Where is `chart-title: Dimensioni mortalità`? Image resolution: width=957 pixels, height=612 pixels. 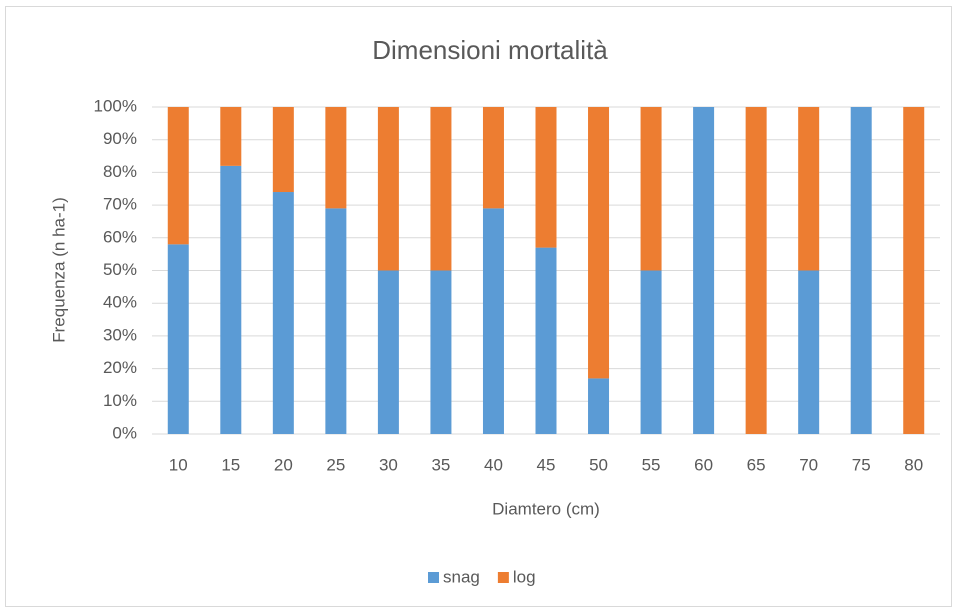
chart-title: Dimensioni mortalità is located at coordinates (490, 50).